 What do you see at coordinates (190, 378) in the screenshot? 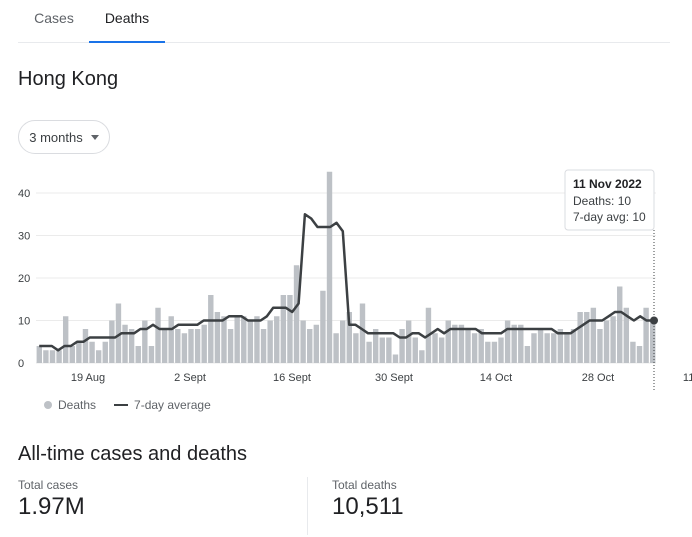
I see `x-tick-label: 2 Sept` at bounding box center [190, 378].